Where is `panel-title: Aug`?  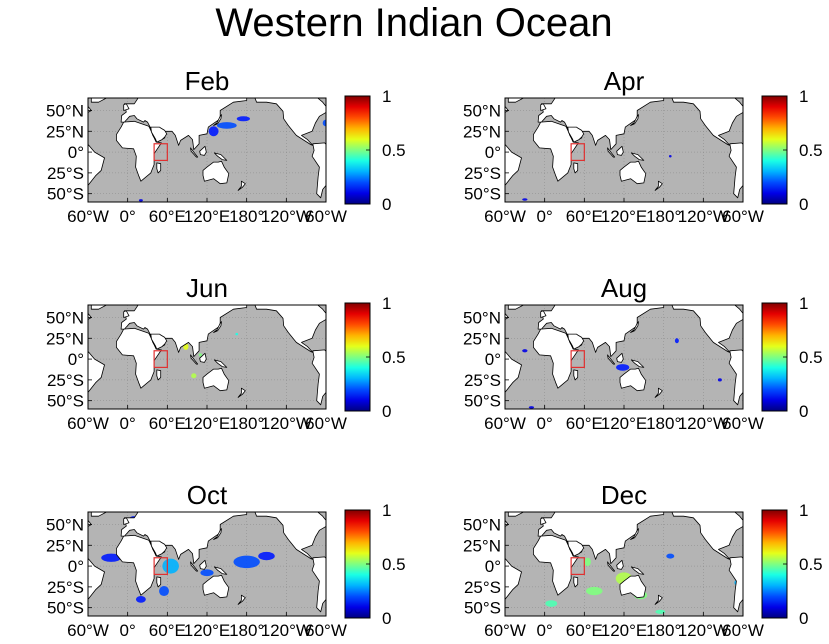 panel-title: Aug is located at coordinates (624, 288).